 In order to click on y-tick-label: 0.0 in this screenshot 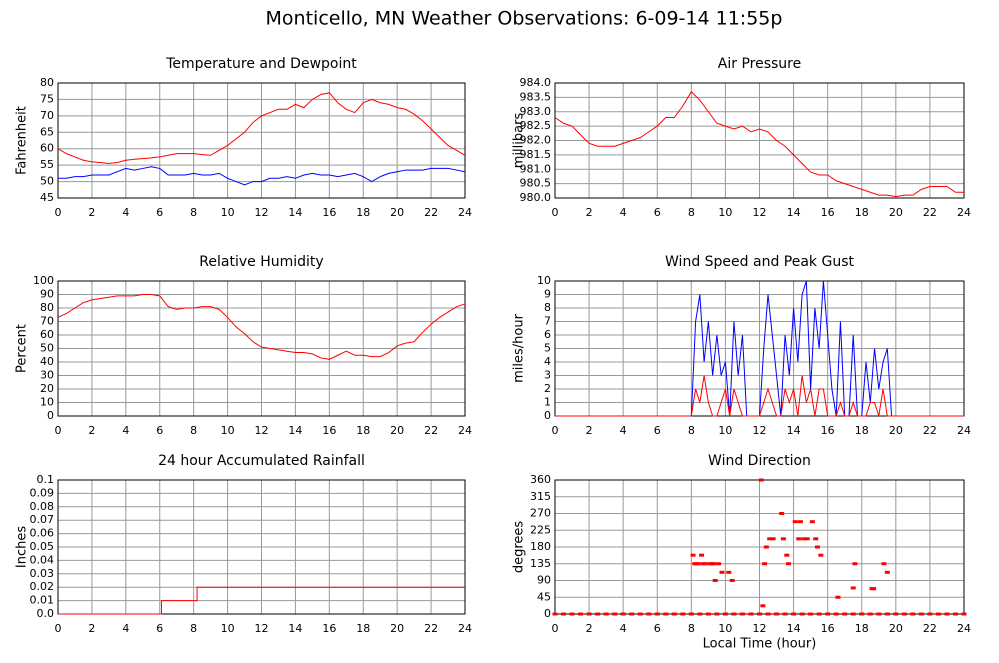, I will do `click(46, 613)`.